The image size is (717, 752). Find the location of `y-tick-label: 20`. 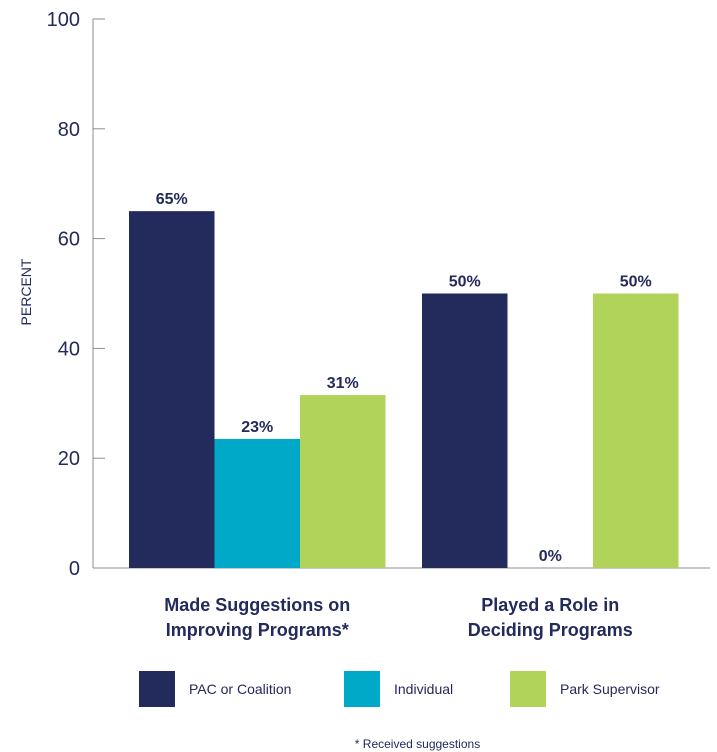

y-tick-label: 20 is located at coordinates (69, 459).